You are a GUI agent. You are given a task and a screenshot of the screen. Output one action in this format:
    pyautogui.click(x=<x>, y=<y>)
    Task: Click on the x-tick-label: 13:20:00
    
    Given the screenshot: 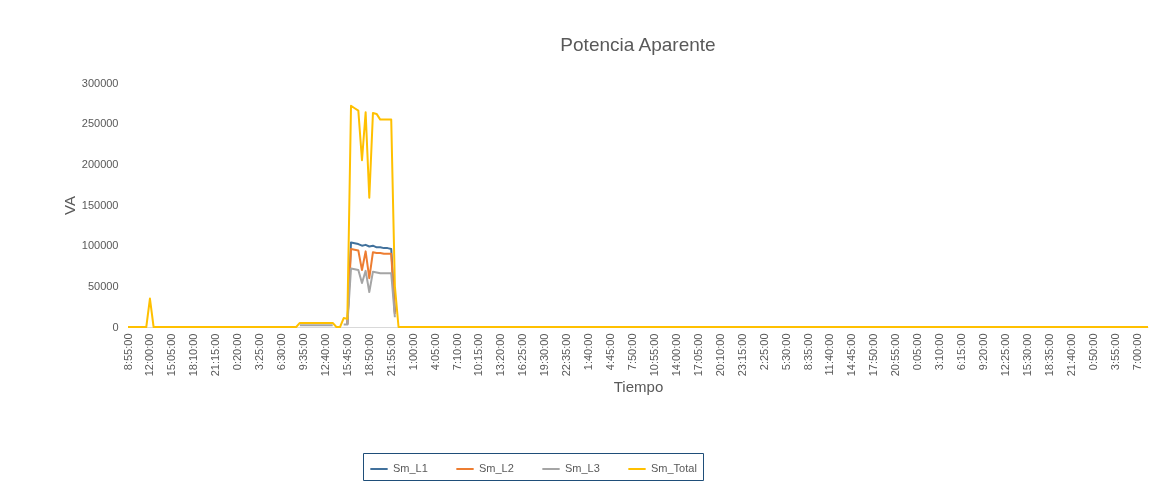 What is the action you would take?
    pyautogui.click(x=500, y=355)
    